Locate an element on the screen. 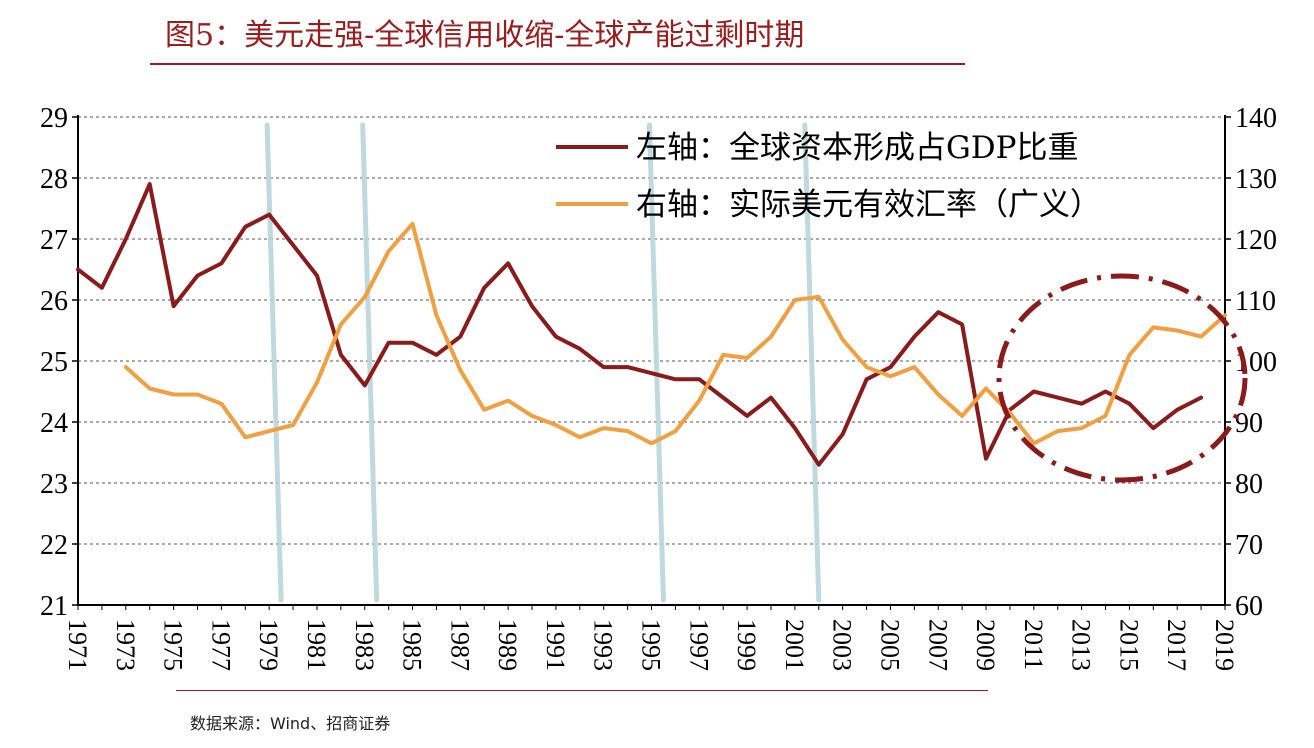 This screenshot has width=1314, height=748. x-tick-label: 2019 is located at coordinates (1224, 645).